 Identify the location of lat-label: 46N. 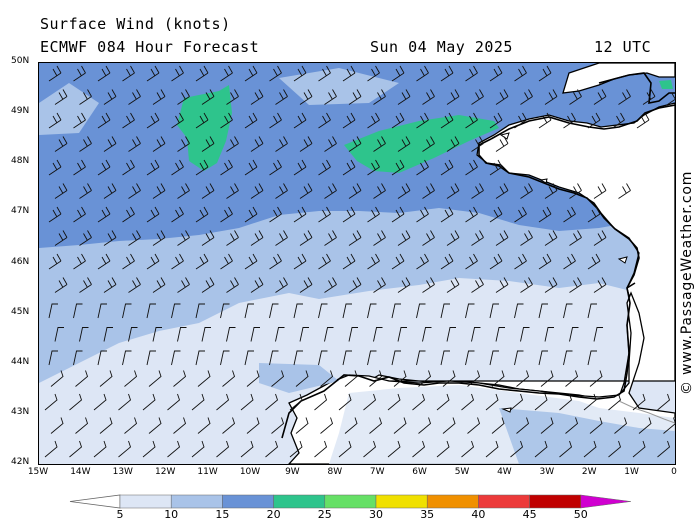
(20, 261).